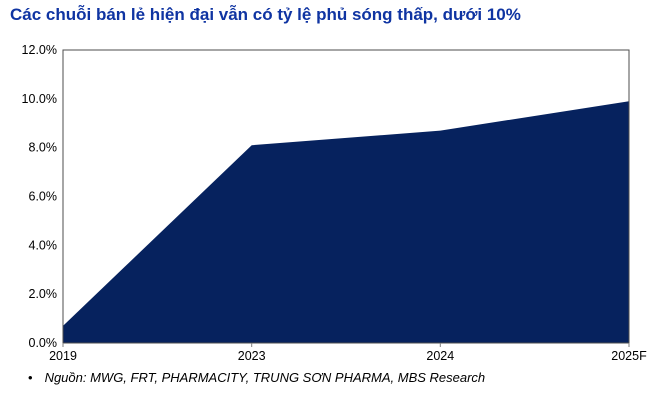 This screenshot has width=666, height=406. Describe the element at coordinates (43, 343) in the screenshot. I see `y-tick-label: 0.0%` at that location.